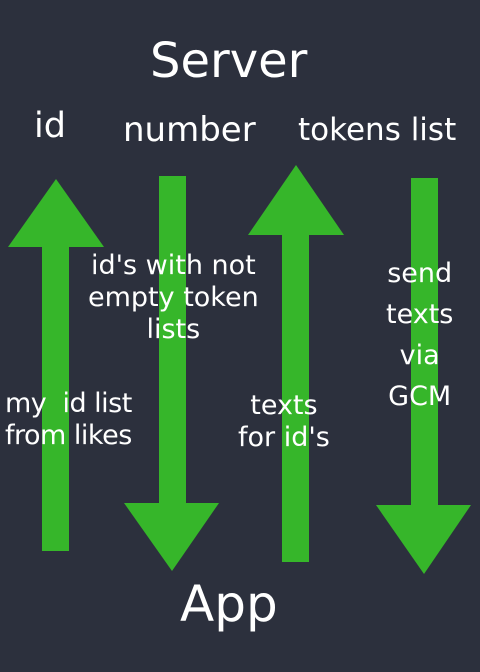  What do you see at coordinates (377, 130) in the screenshot?
I see `column-label-tokens-list: tokens list` at bounding box center [377, 130].